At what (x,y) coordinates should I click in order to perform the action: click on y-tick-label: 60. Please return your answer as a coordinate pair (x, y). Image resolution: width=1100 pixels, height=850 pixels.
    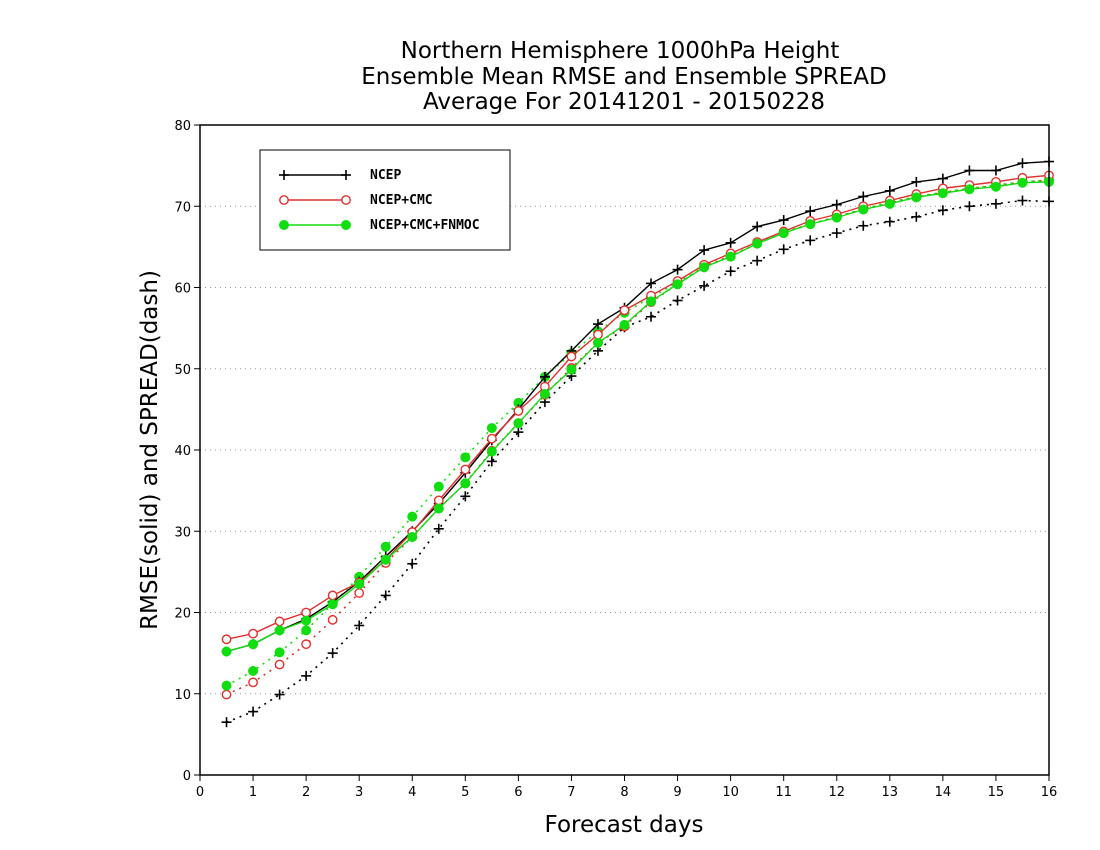
    Looking at the image, I should click on (182, 289).